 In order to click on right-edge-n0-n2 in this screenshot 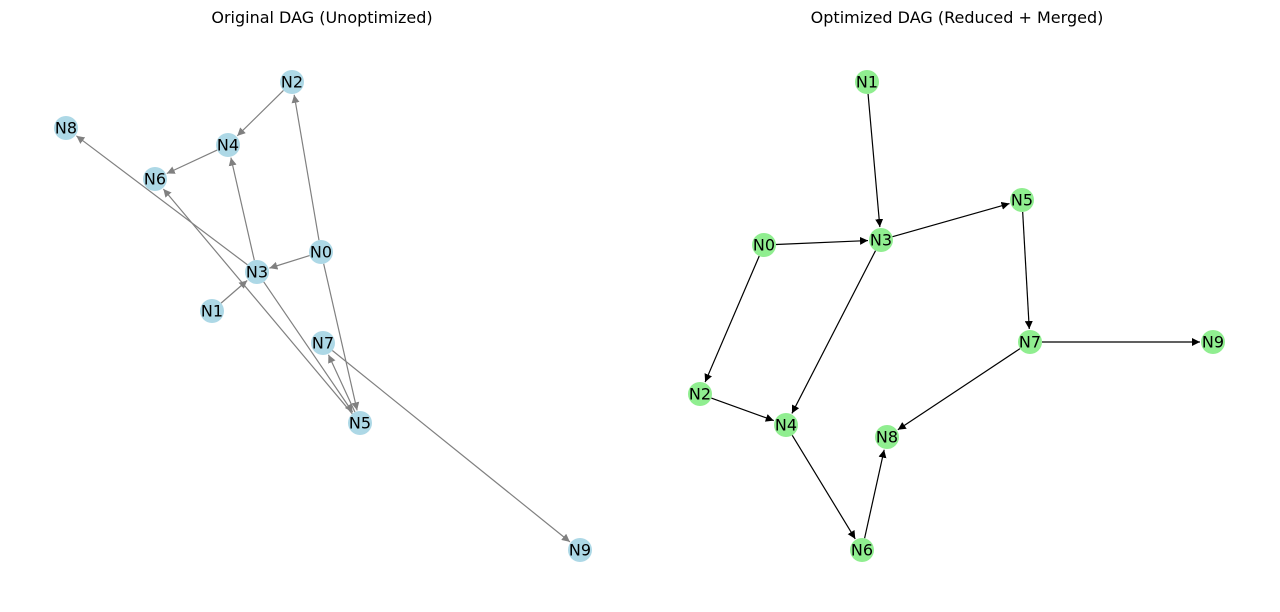, I will do `click(732, 319)`.